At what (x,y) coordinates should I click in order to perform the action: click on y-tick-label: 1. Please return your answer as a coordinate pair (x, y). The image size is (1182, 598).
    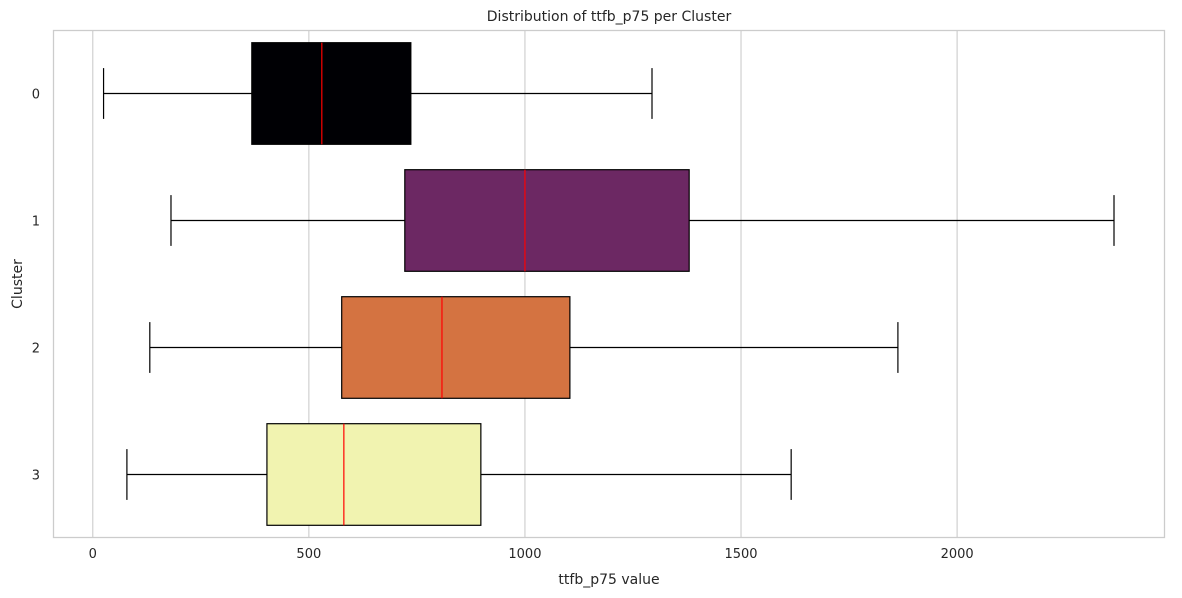
    Looking at the image, I should click on (36, 222).